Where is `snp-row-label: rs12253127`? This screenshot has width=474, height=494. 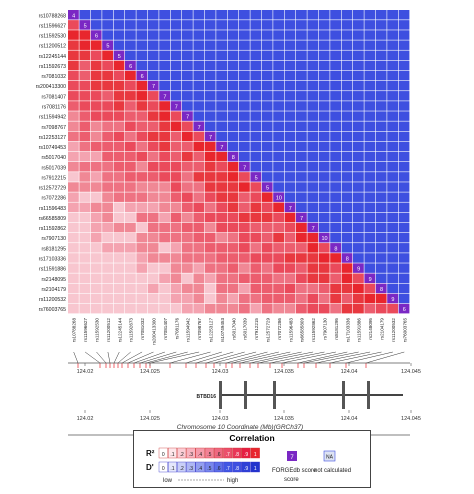 snp-row-label: rs12253127 is located at coordinates (53, 138).